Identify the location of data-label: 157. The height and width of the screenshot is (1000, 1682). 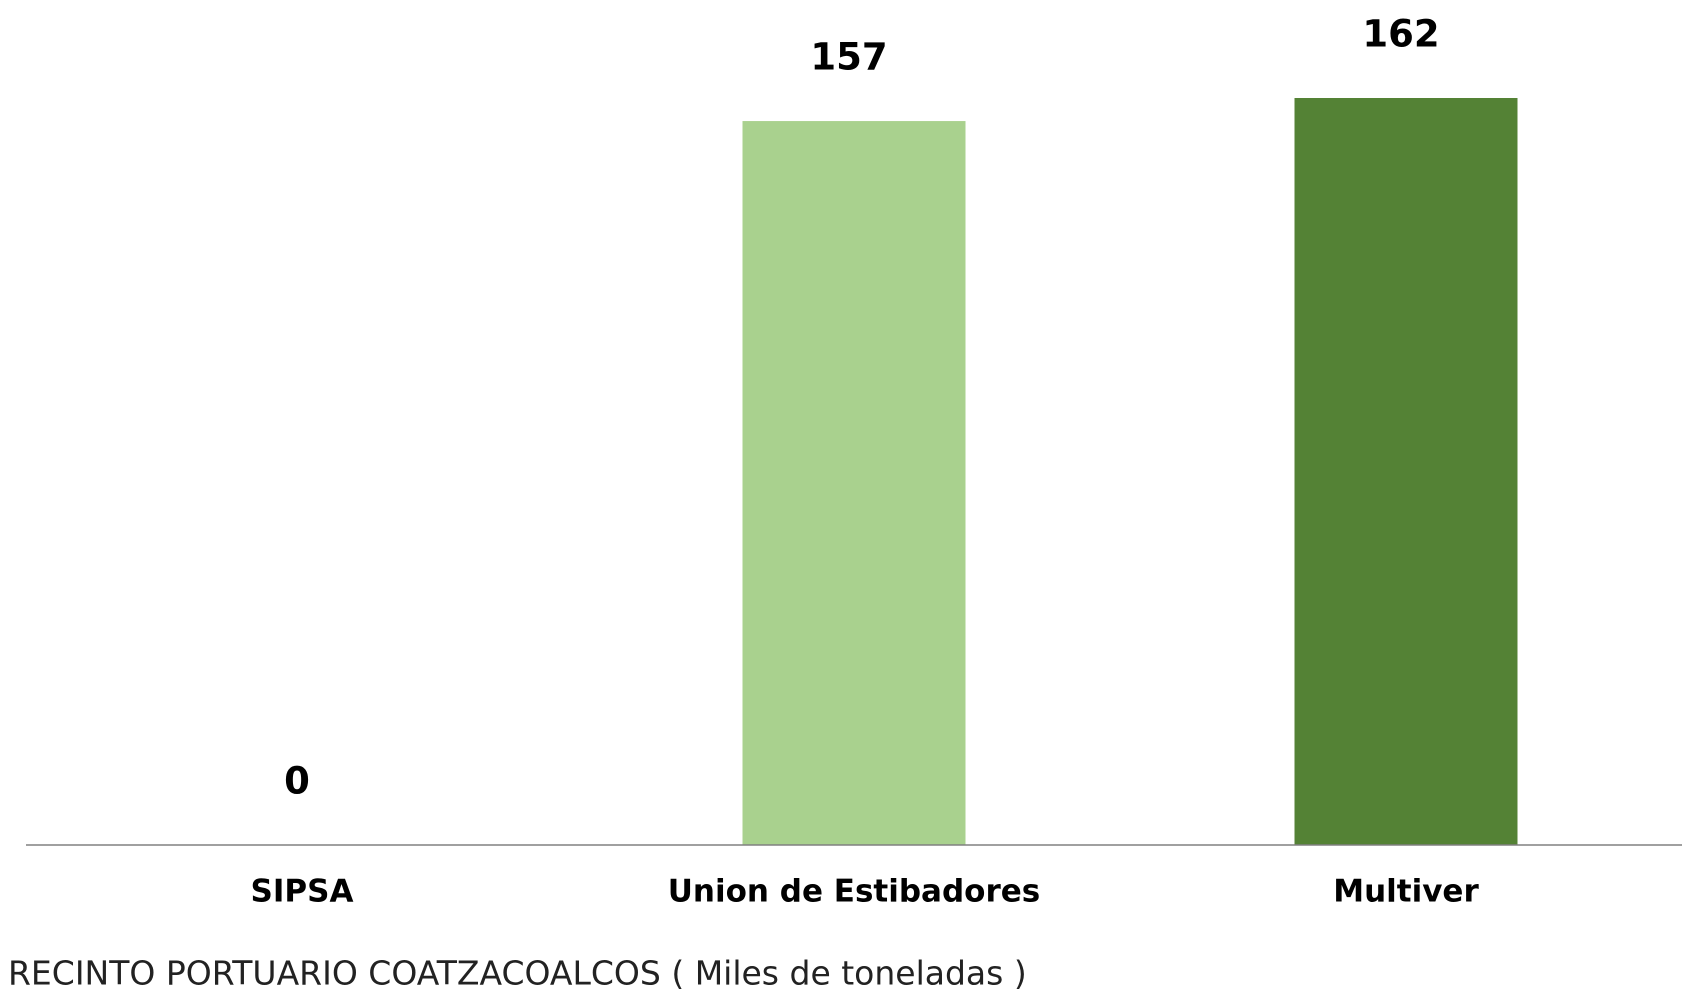
(848, 57).